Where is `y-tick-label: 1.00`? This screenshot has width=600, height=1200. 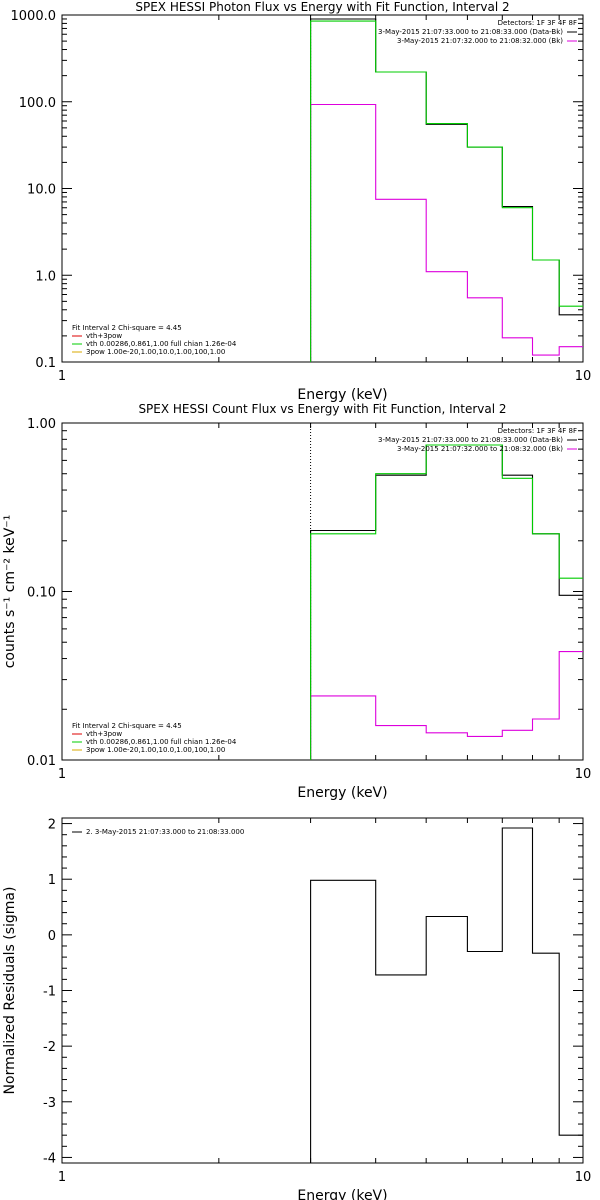 y-tick-label: 1.00 is located at coordinates (41, 424).